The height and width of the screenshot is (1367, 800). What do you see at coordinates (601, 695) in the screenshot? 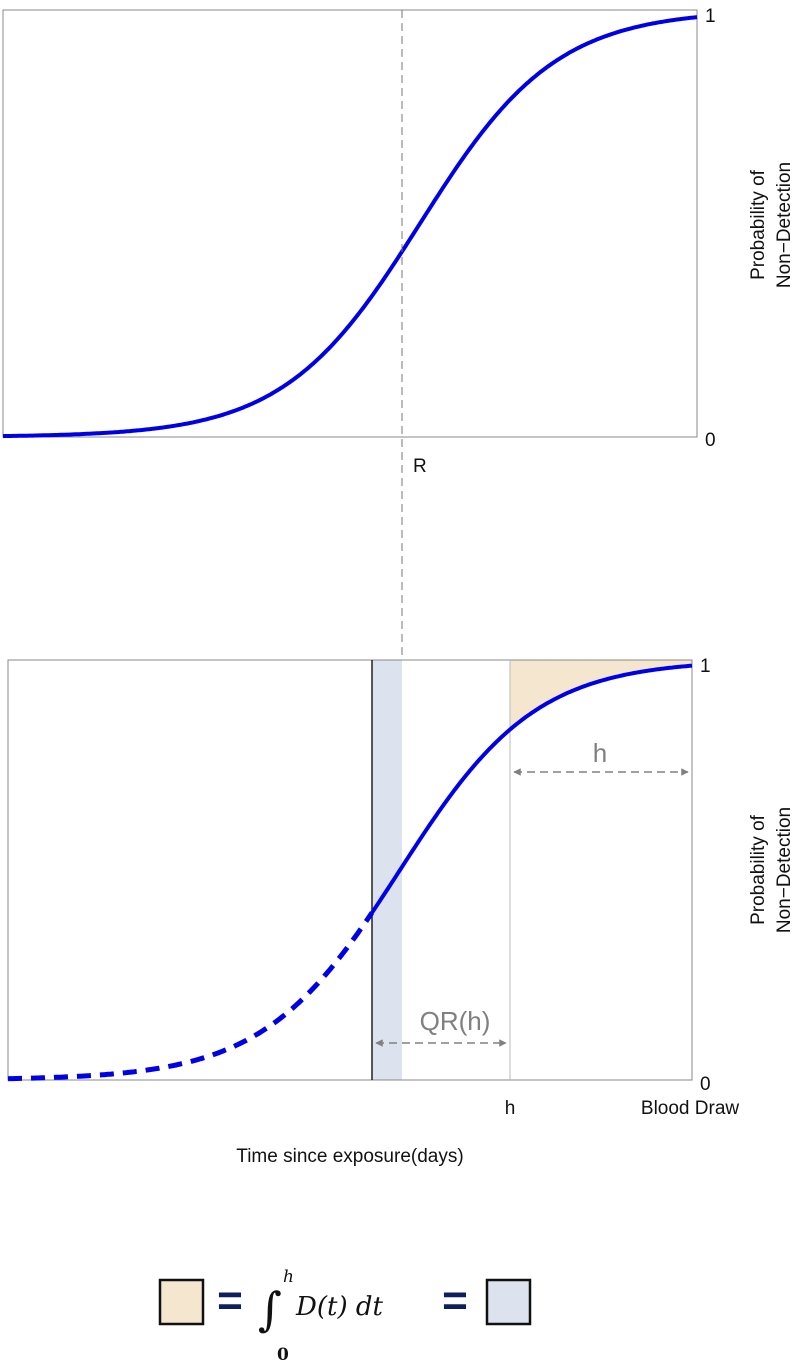
I see `tail-region` at bounding box center [601, 695].